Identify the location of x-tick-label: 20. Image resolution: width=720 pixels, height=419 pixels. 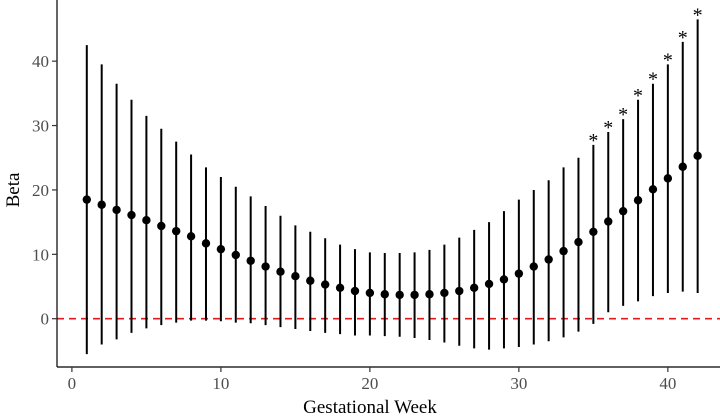
(369, 383).